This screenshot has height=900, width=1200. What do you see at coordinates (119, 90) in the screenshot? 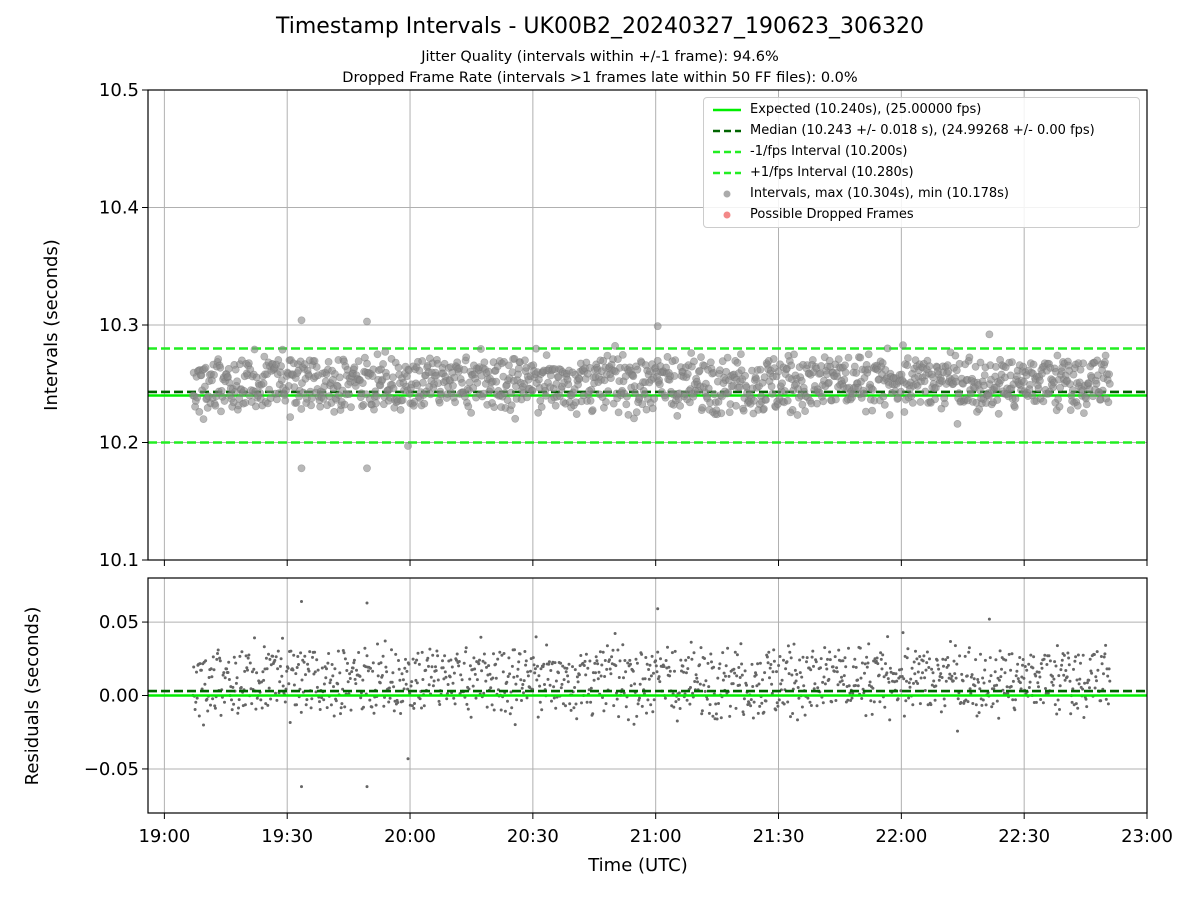
I see `top-y-tick-label: 10.5` at bounding box center [119, 90].